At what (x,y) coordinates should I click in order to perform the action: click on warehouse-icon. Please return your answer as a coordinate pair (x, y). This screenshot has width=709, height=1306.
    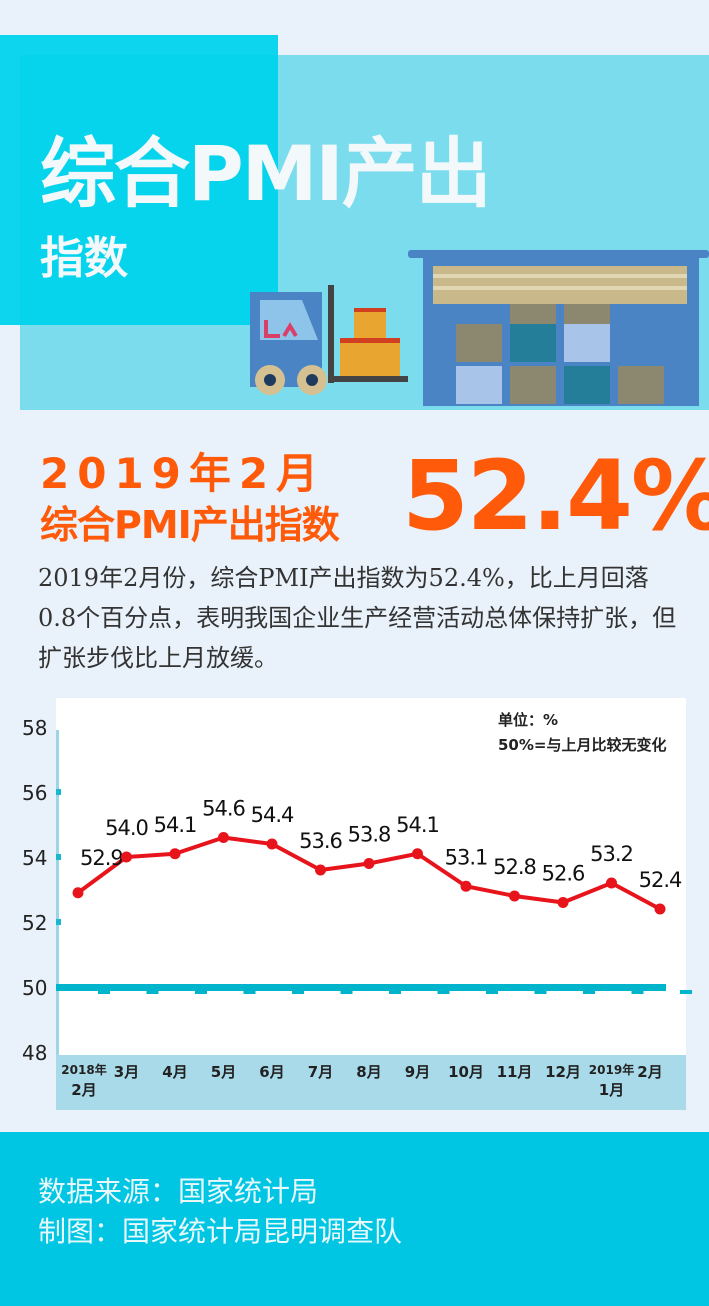
    Looking at the image, I should click on (558, 328).